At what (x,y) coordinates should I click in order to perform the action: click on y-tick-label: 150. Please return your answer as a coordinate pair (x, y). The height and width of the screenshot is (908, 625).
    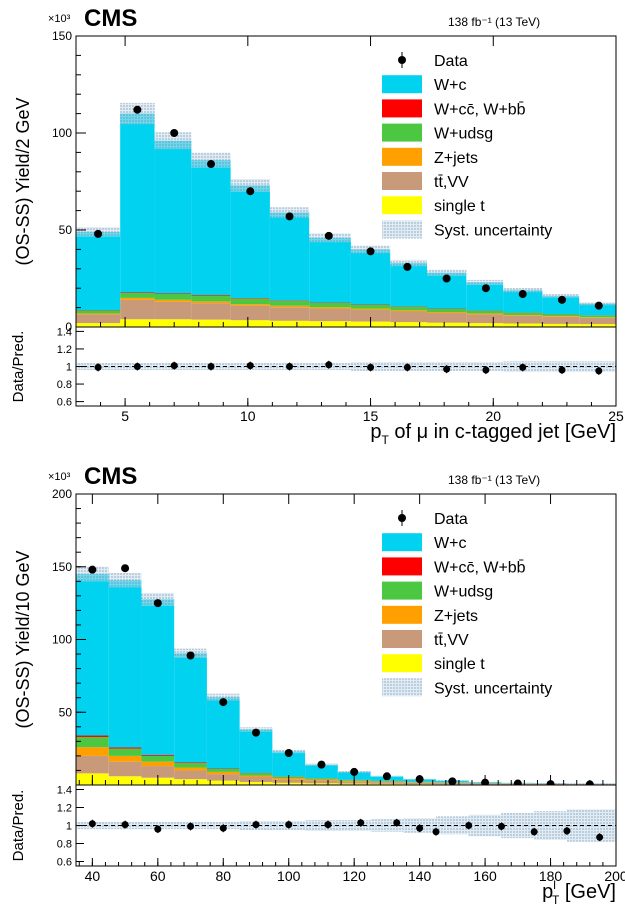
    Looking at the image, I should click on (62, 567).